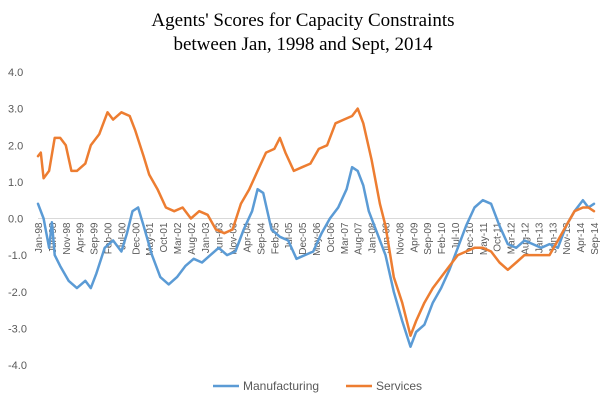 The image size is (606, 402). I want to click on x-tick-label: Apr-09, so click(414, 237).